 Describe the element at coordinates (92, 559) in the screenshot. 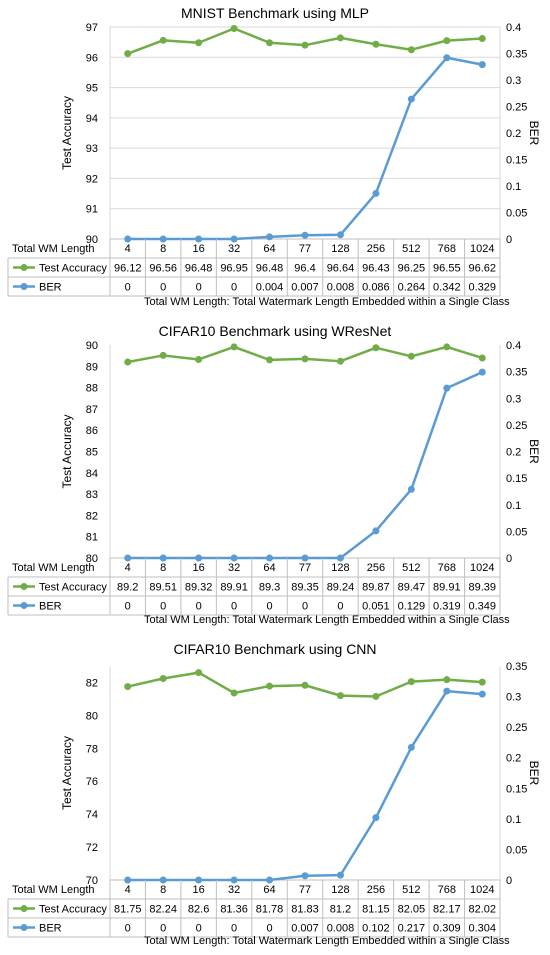

I see `y-tick-label: 80` at that location.